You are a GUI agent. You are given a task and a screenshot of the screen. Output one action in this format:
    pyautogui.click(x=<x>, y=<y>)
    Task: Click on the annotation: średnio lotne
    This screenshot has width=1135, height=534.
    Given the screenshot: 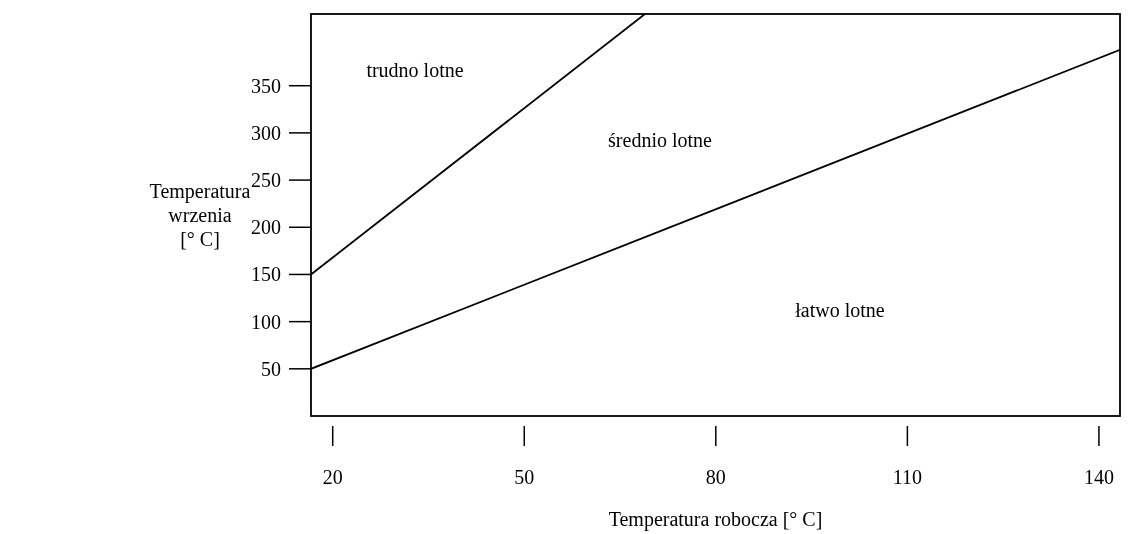 What is the action you would take?
    pyautogui.click(x=660, y=140)
    